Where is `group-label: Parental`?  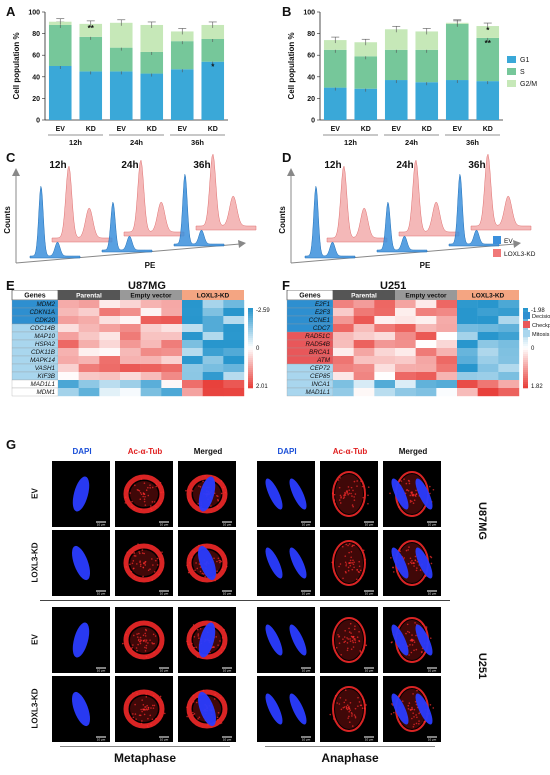 group-label: Parental is located at coordinates (89, 296).